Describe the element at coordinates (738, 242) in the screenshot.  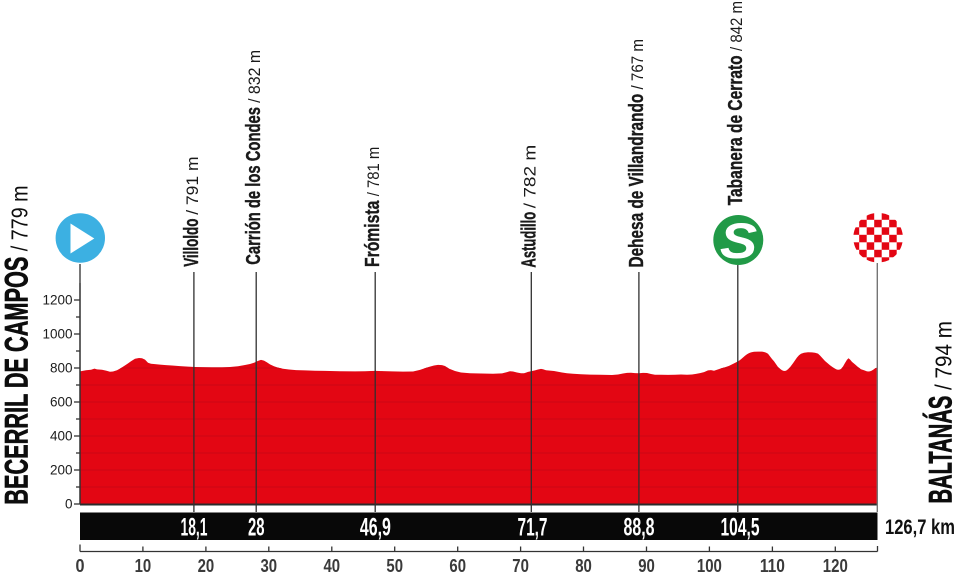
I see `svg-text: S` at that location.